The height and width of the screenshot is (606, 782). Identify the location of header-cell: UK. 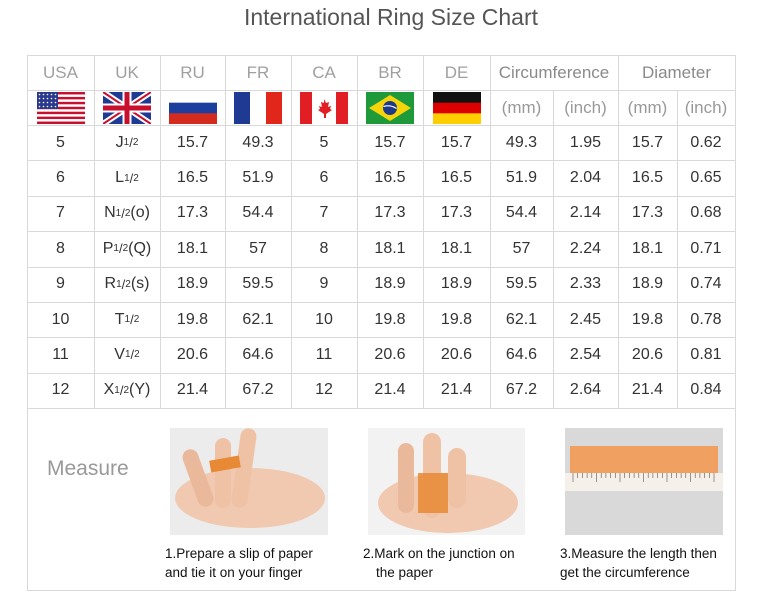
(127, 73).